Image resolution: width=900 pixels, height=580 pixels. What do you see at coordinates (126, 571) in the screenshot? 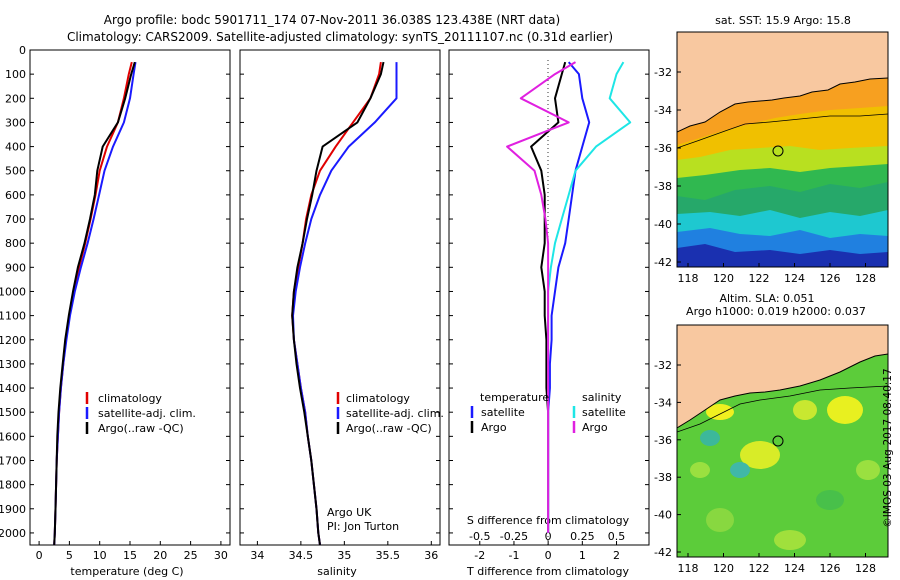
I see `temperature-axis-label: temperature (deg C)` at bounding box center [126, 571].